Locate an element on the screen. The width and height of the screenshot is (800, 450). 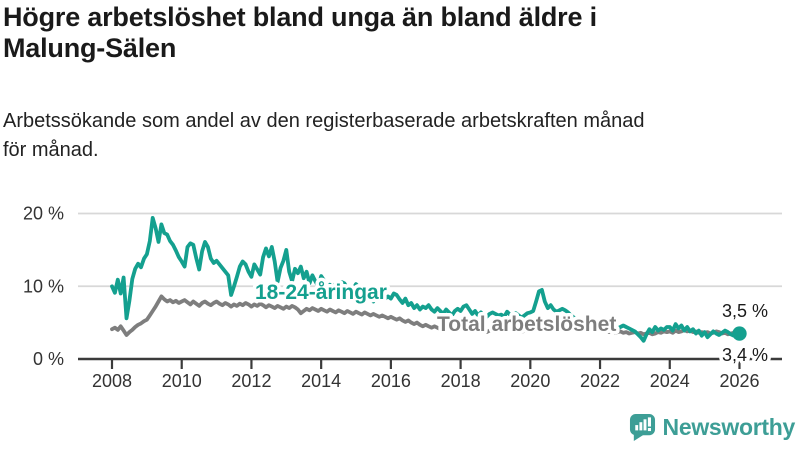
series-label-total-halo: Total arbetslöshet is located at coordinates (526, 324).